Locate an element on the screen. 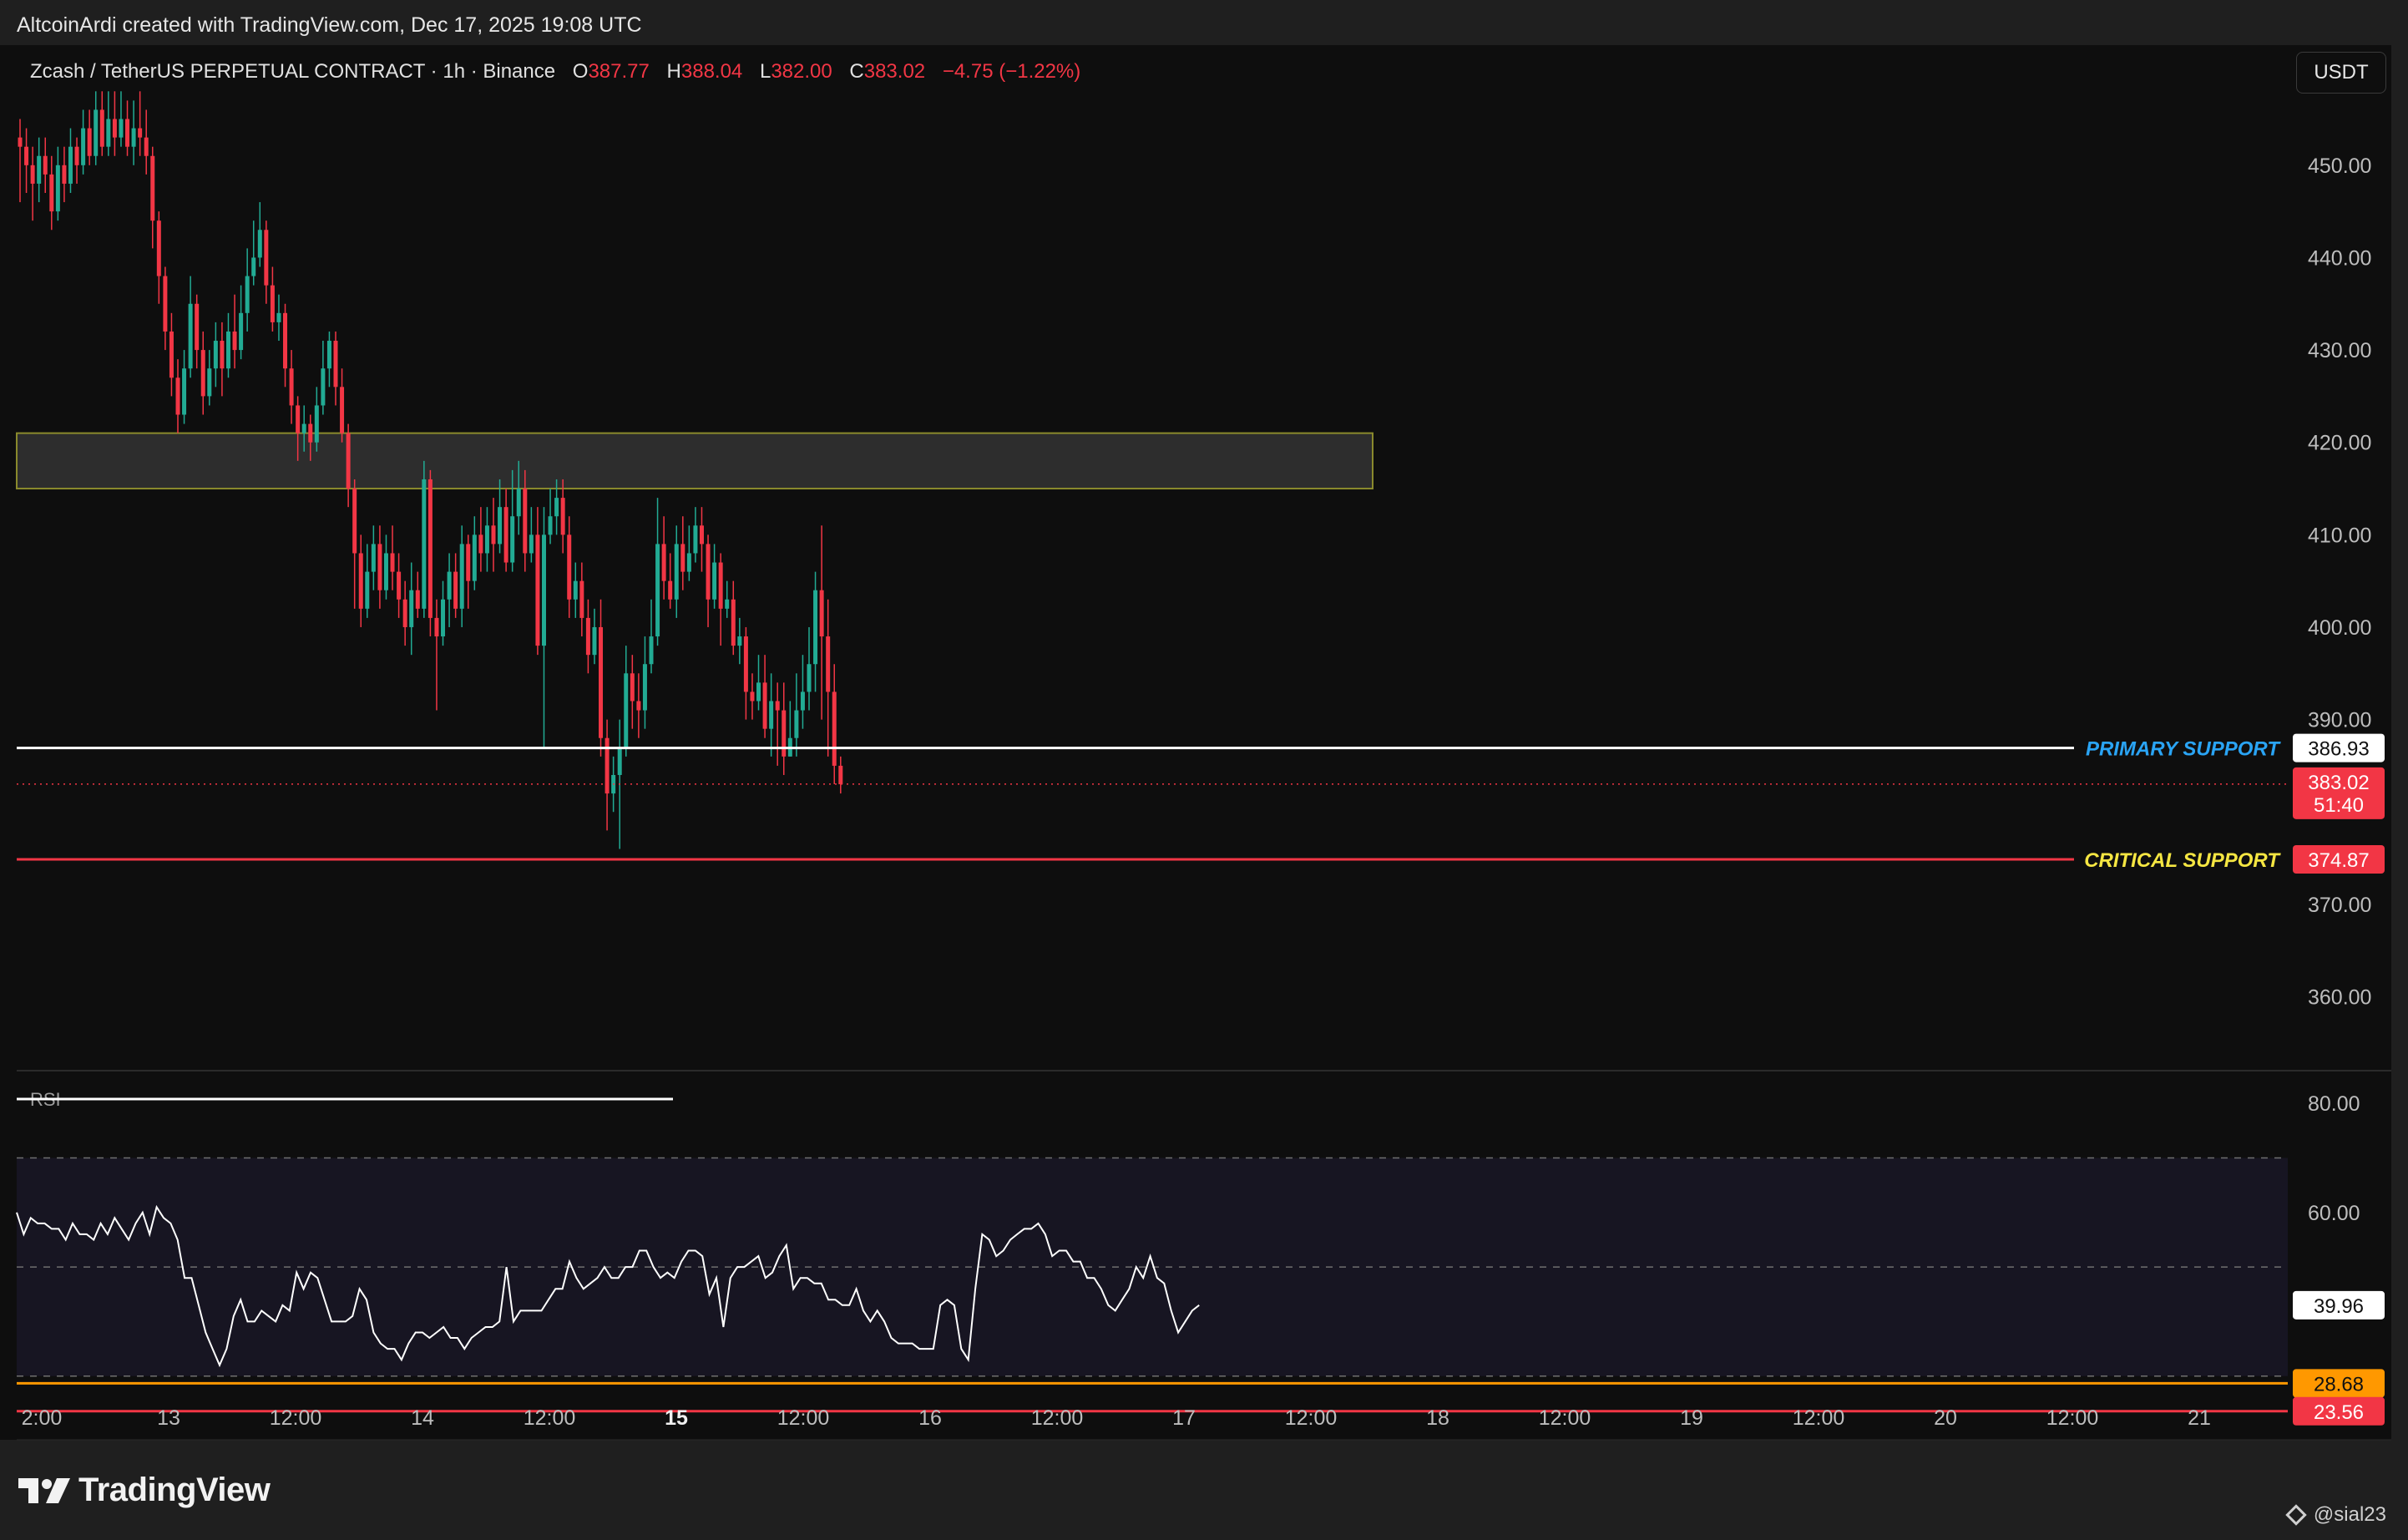 The image size is (2408, 1540). price-tick-label: 390.00 is located at coordinates (2339, 721).